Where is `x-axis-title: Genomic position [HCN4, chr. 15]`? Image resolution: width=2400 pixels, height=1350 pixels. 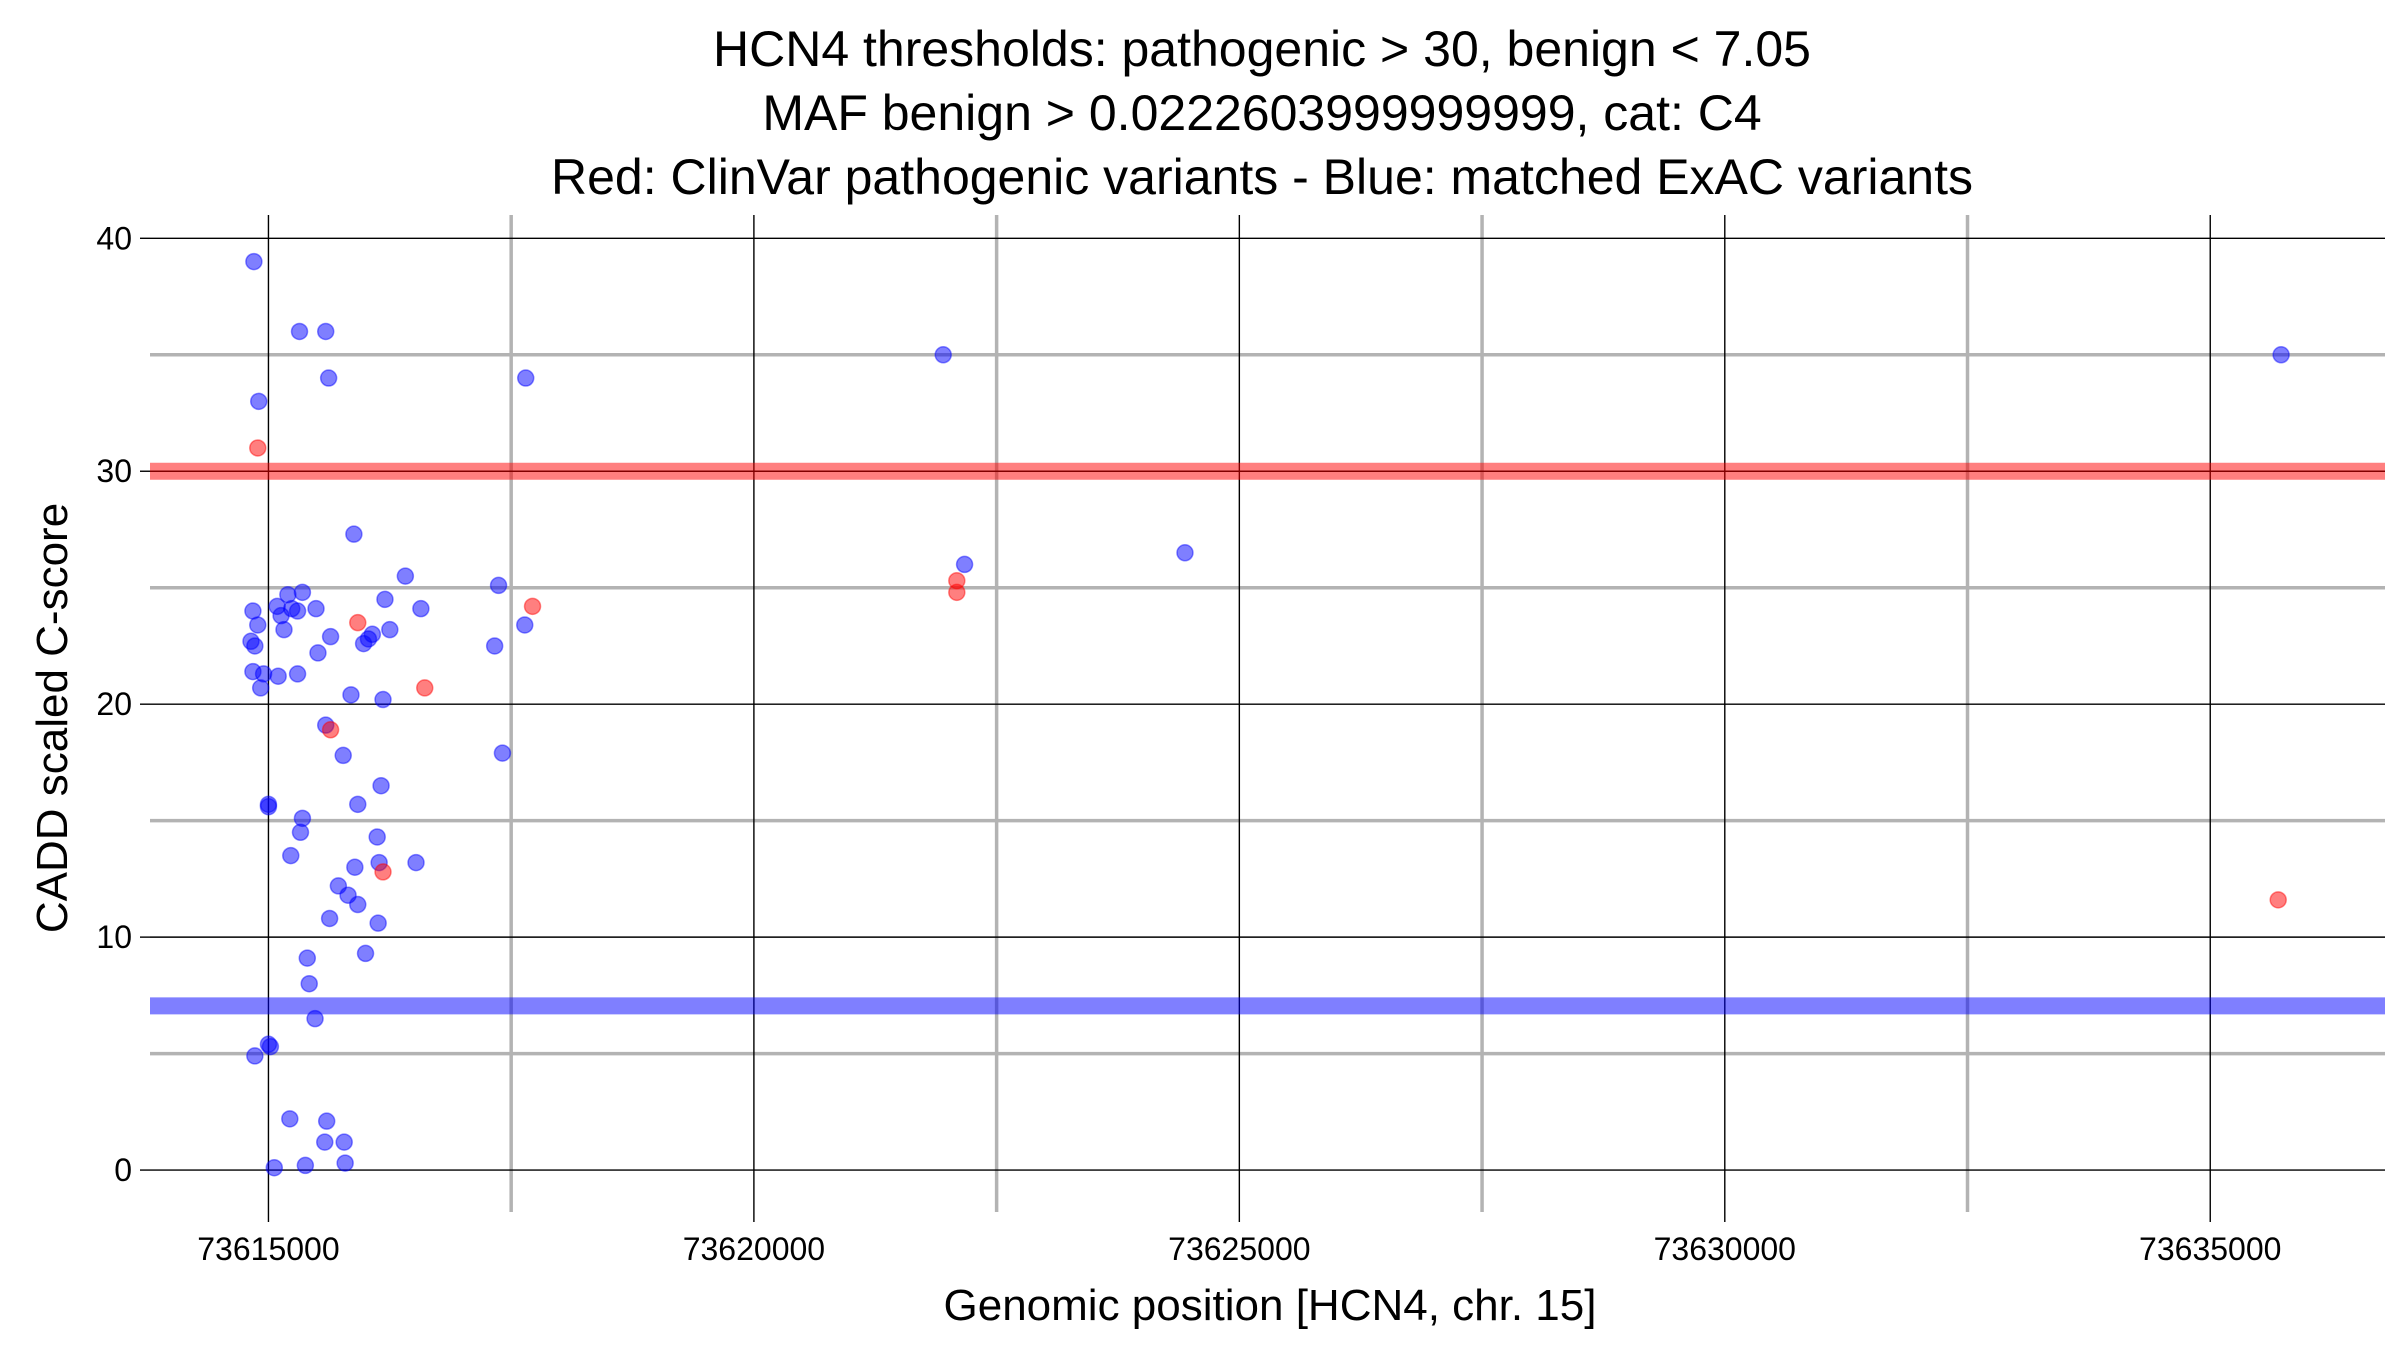 x-axis-title: Genomic position [HCN4, chr. 15] is located at coordinates (1270, 1305).